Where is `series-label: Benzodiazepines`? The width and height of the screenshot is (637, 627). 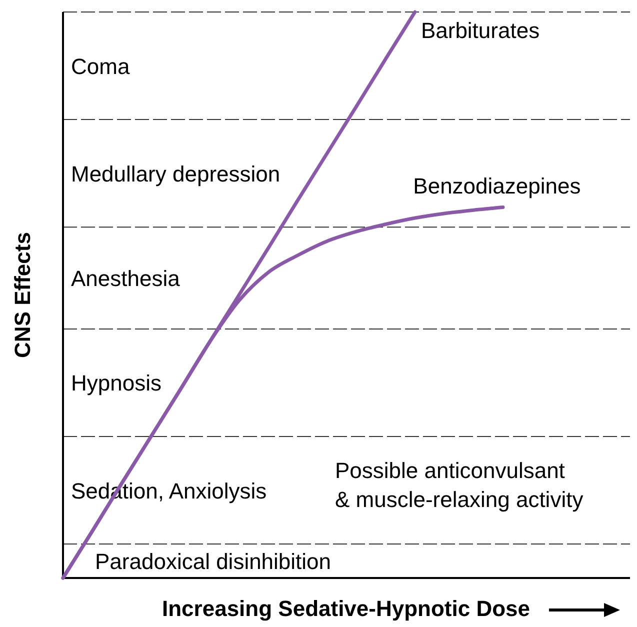
series-label: Benzodiazepines is located at coordinates (497, 185).